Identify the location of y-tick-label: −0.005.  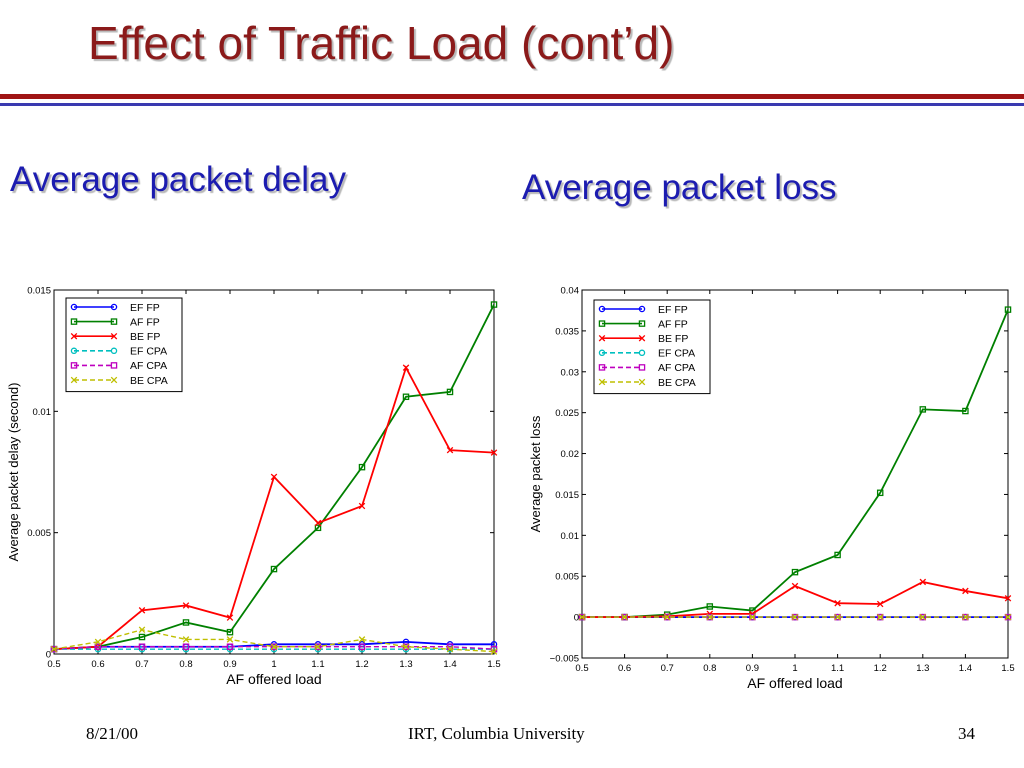
(564, 659).